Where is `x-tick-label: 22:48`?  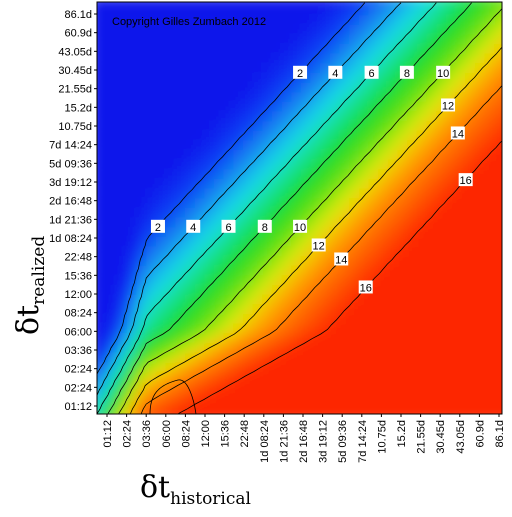 x-tick-label: 22:48 is located at coordinates (245, 434).